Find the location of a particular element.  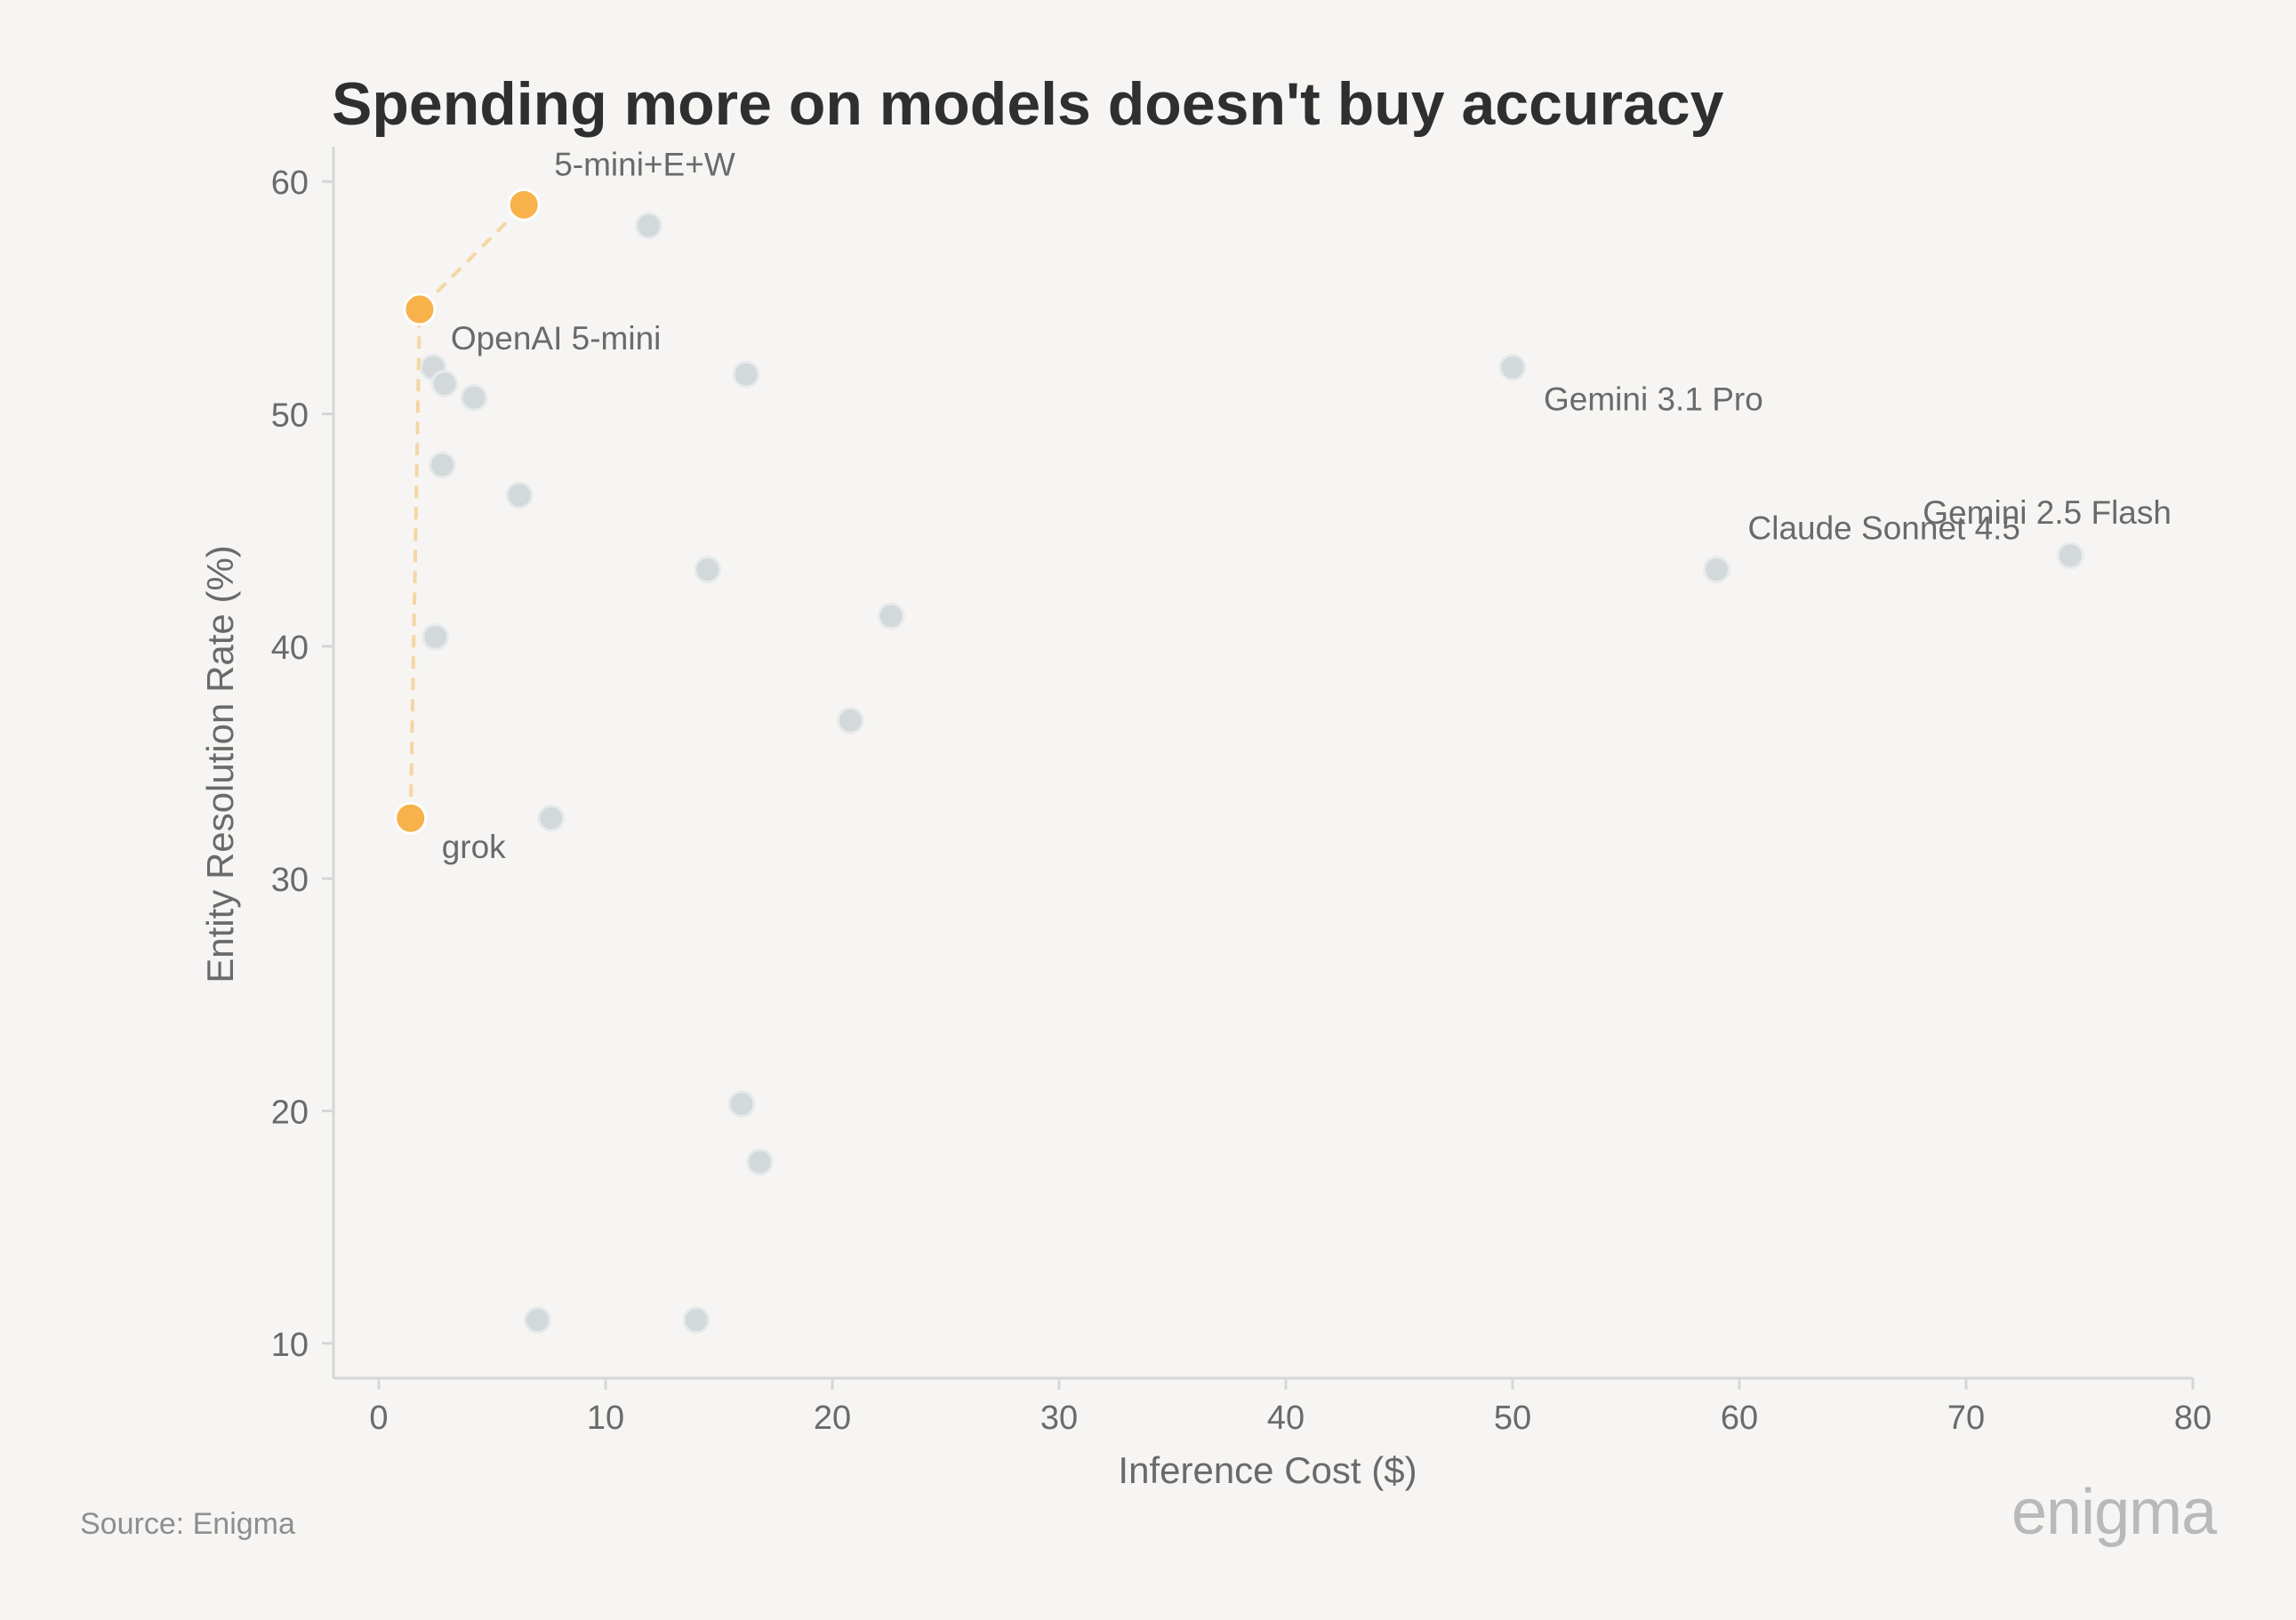

x-tick-label: 30 is located at coordinates (1059, 1418).